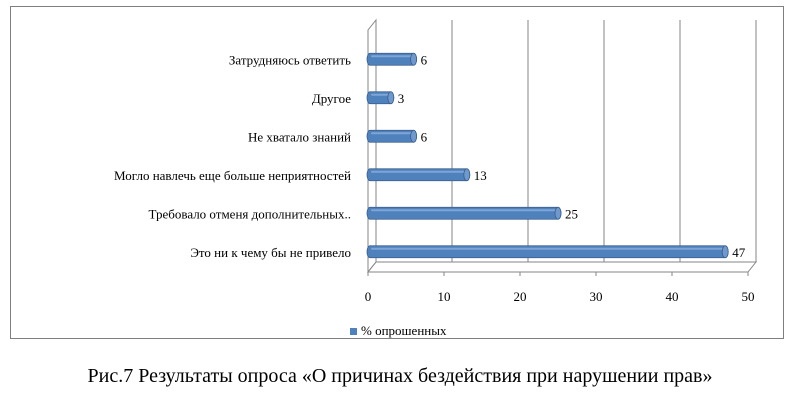 The width and height of the screenshot is (800, 408). I want to click on chart-side-wall, so click(372, 146).